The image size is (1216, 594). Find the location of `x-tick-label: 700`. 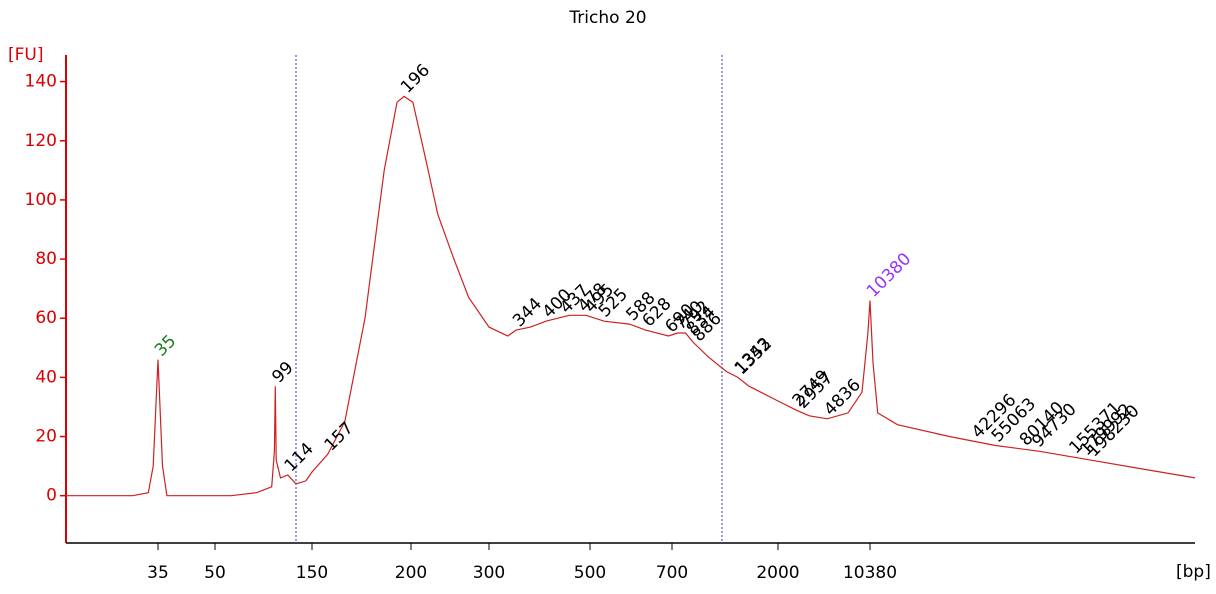

x-tick-label: 700 is located at coordinates (672, 573).